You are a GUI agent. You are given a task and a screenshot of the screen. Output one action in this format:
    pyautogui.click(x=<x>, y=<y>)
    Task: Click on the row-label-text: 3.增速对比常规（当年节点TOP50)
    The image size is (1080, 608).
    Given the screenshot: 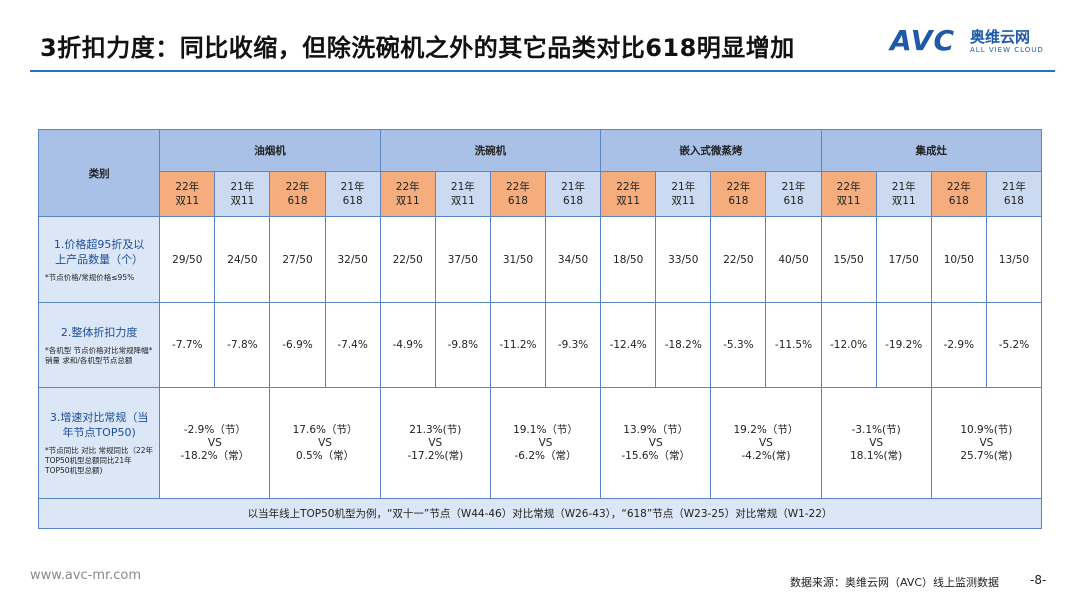 What is the action you would take?
    pyautogui.click(x=99, y=425)
    